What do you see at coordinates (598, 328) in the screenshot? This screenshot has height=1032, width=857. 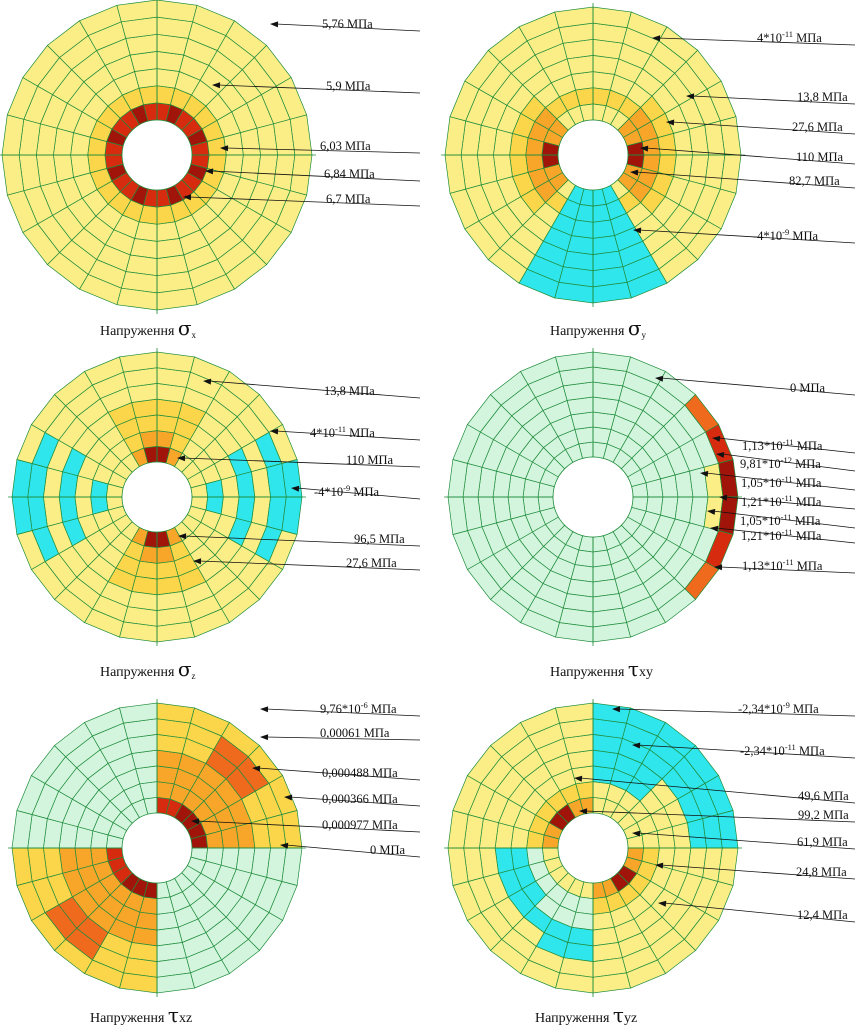 I see `panel-caption: Напруження σy` at bounding box center [598, 328].